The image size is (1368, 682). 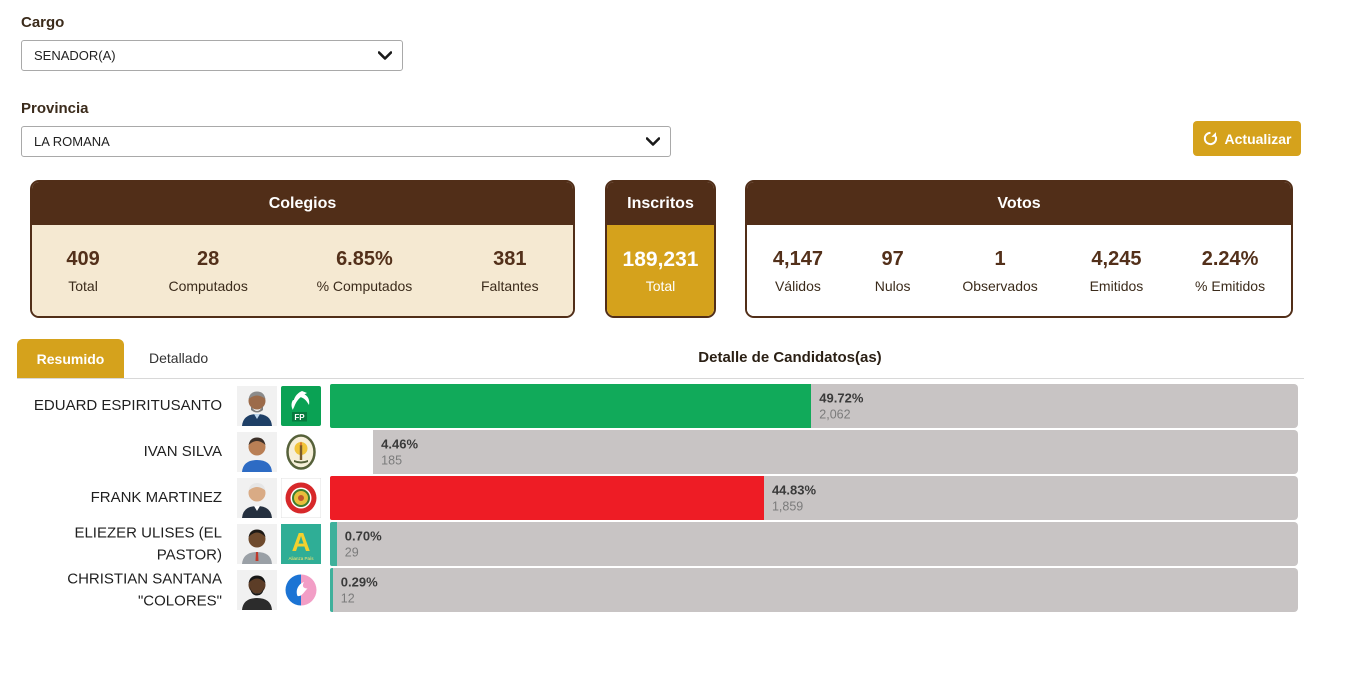 I want to click on candidate-row: EDUARD ESPIRITUSANTO FP 49.72% 2,062, so click(x=684, y=406).